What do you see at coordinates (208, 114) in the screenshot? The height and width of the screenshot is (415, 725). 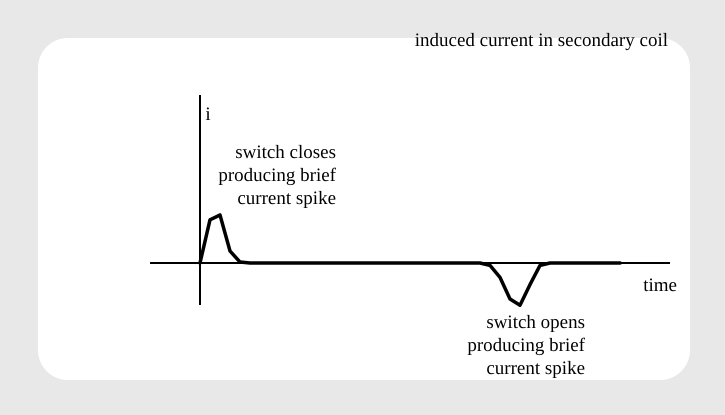 I see `y-axis-title: i` at bounding box center [208, 114].